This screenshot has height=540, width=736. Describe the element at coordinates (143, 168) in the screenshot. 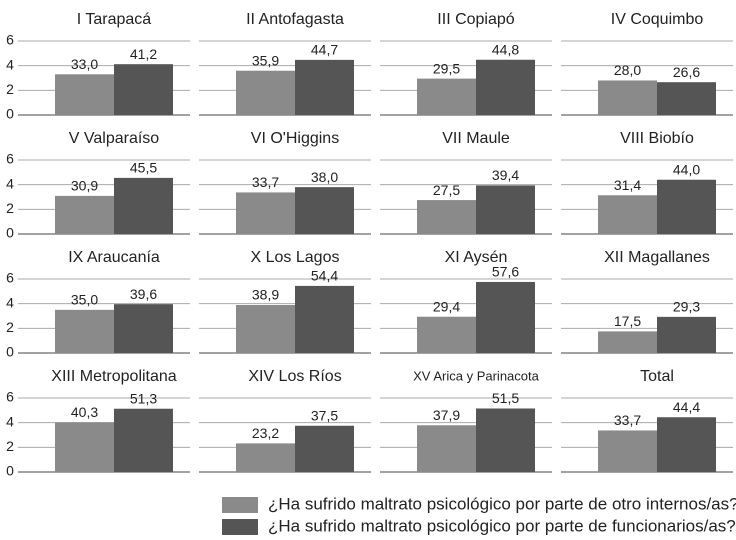

I see `value-label: 45,5` at that location.